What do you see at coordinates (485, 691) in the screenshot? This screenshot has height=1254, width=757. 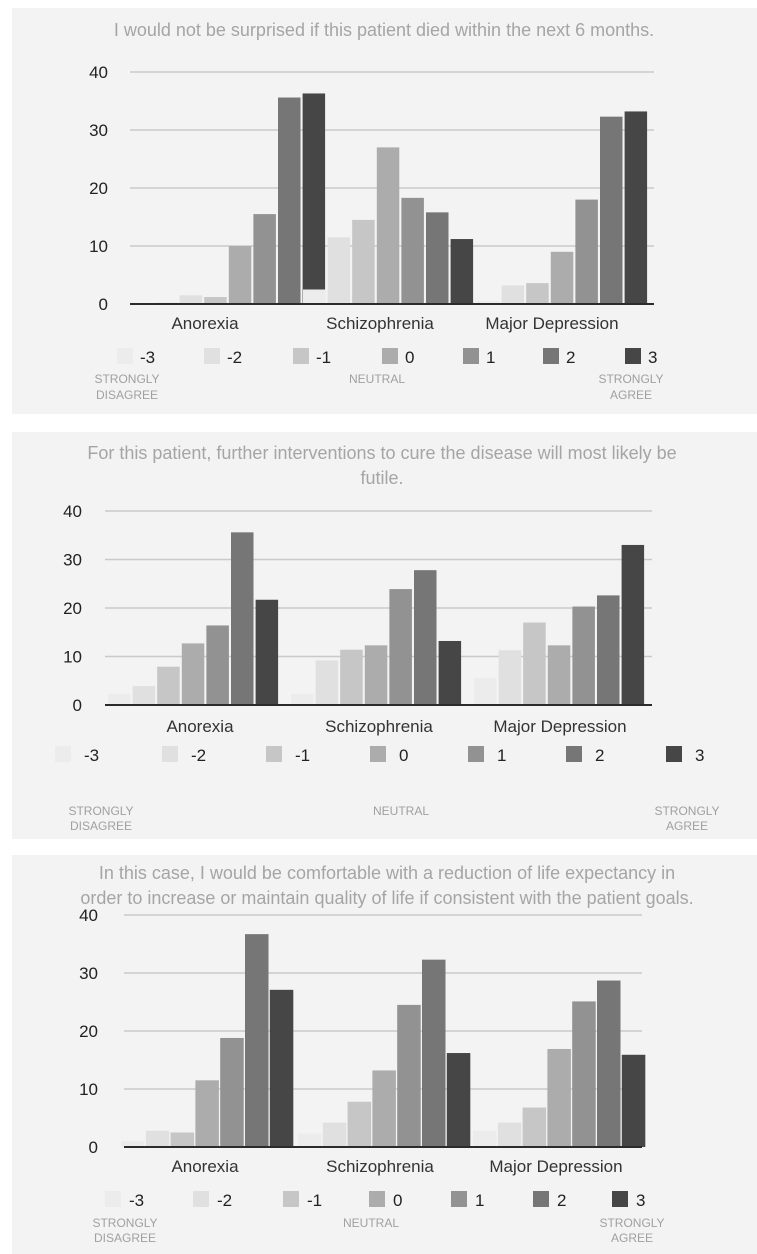 I see `bar-major-depression--3` at bounding box center [485, 691].